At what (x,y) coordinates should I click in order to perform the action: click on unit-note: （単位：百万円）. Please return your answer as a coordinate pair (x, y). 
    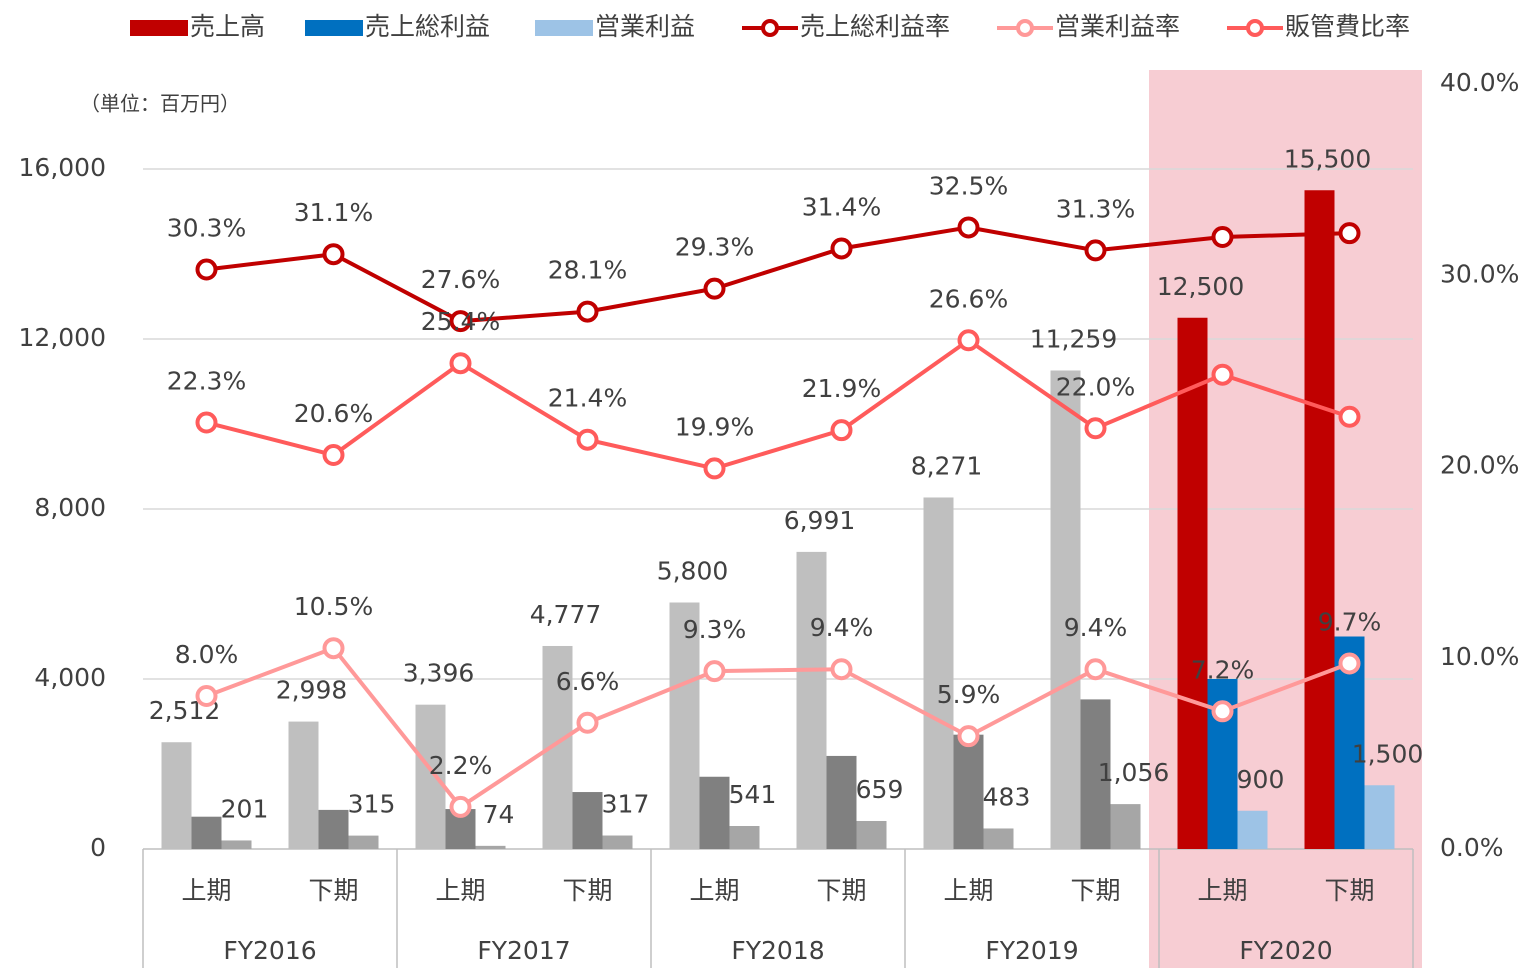
    Looking at the image, I should click on (160, 104).